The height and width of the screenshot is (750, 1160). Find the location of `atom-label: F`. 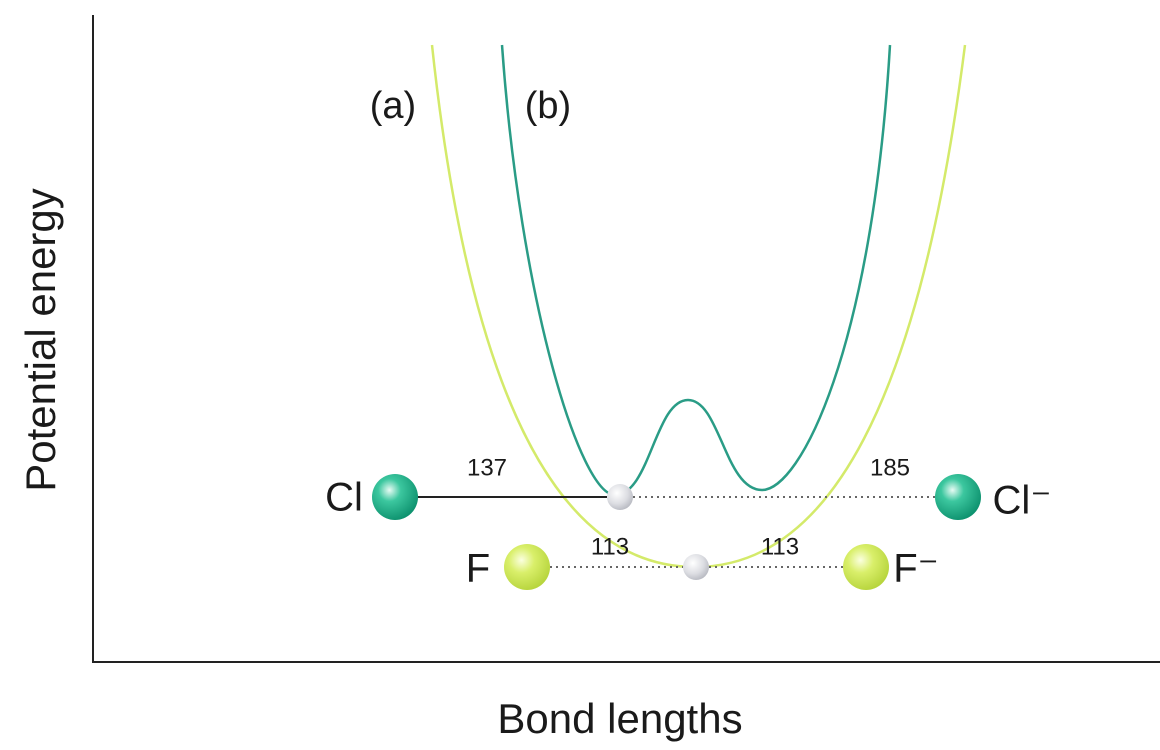

atom-label: F is located at coordinates (478, 569).